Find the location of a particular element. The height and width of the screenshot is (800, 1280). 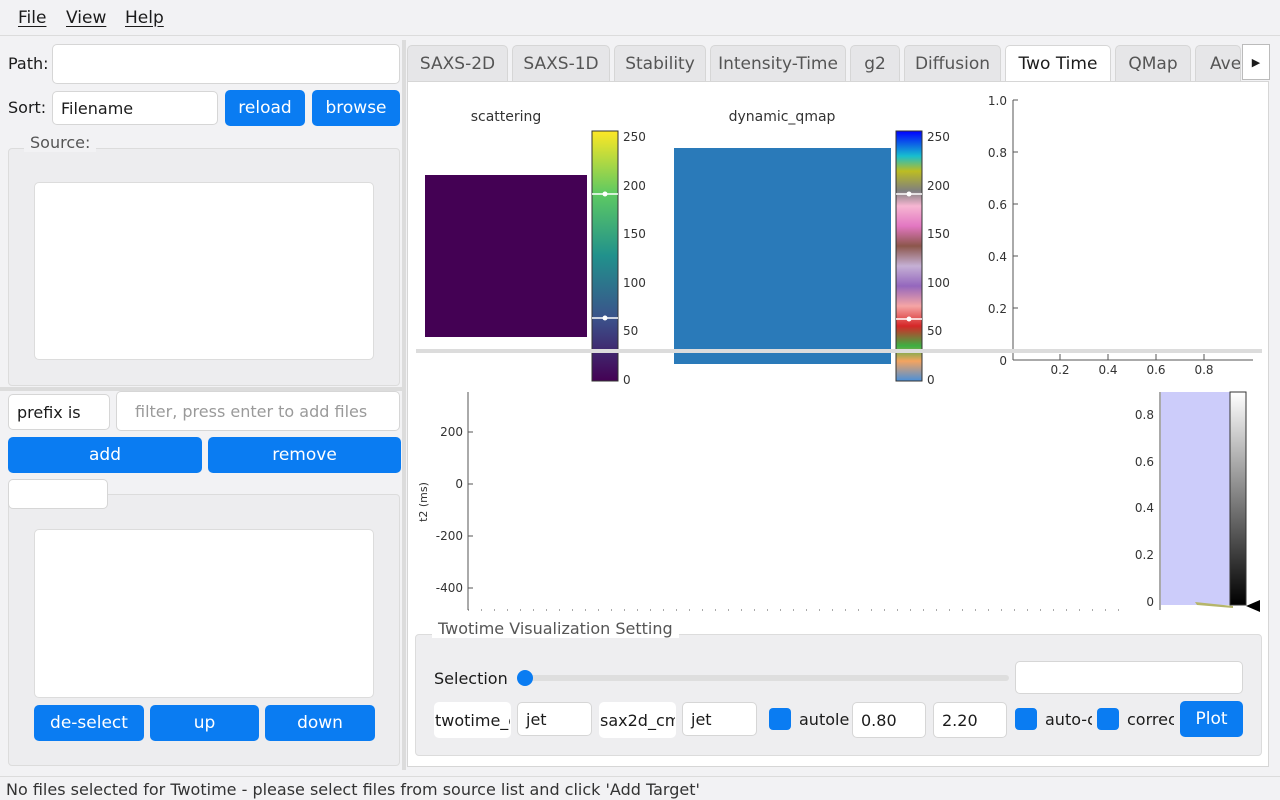

source-label: Source: is located at coordinates (60, 142).